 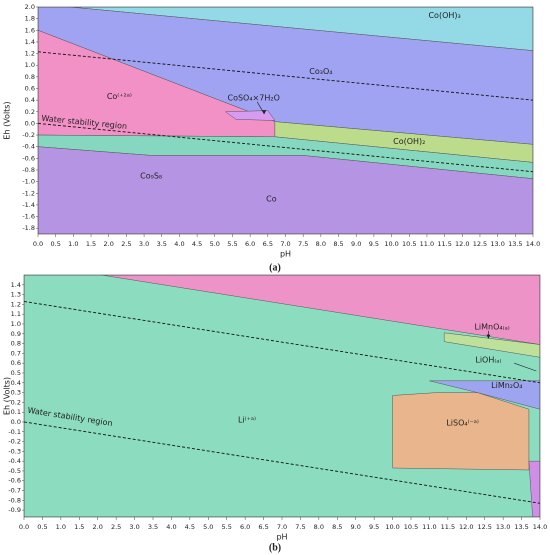 What do you see at coordinates (462, 422) in the screenshot?
I see `region-label: LiSO₄⁽⁻ᵃ⁾` at bounding box center [462, 422].